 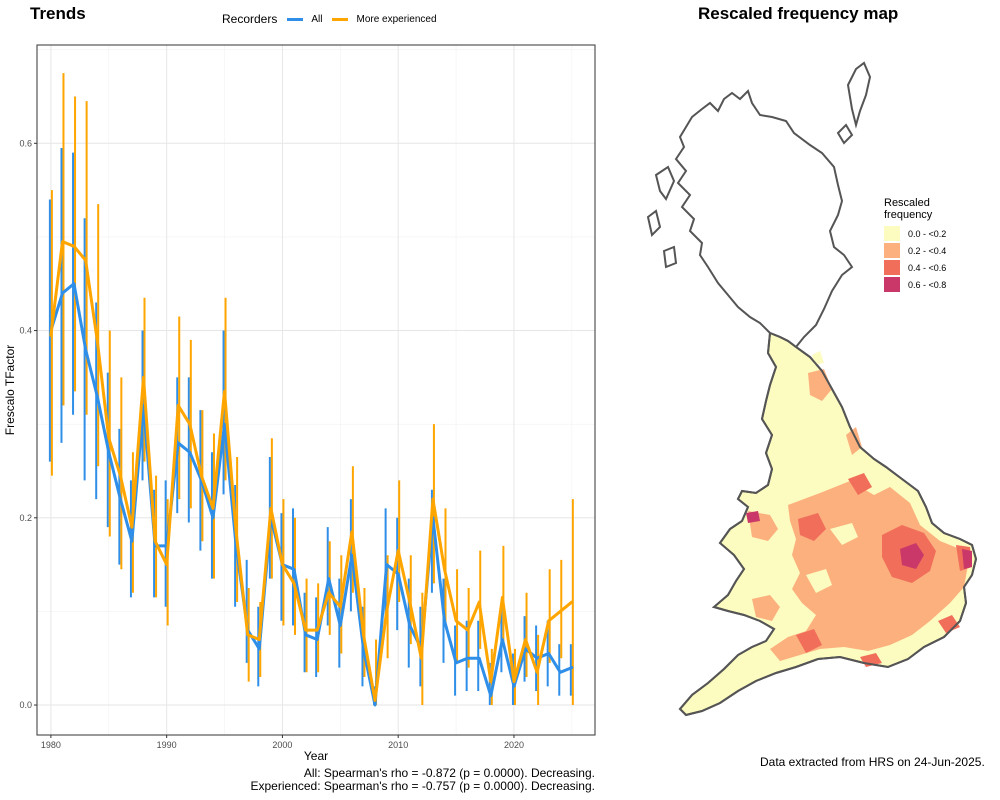 What do you see at coordinates (282, 745) in the screenshot?
I see `x-tick-label: 2000` at bounding box center [282, 745].